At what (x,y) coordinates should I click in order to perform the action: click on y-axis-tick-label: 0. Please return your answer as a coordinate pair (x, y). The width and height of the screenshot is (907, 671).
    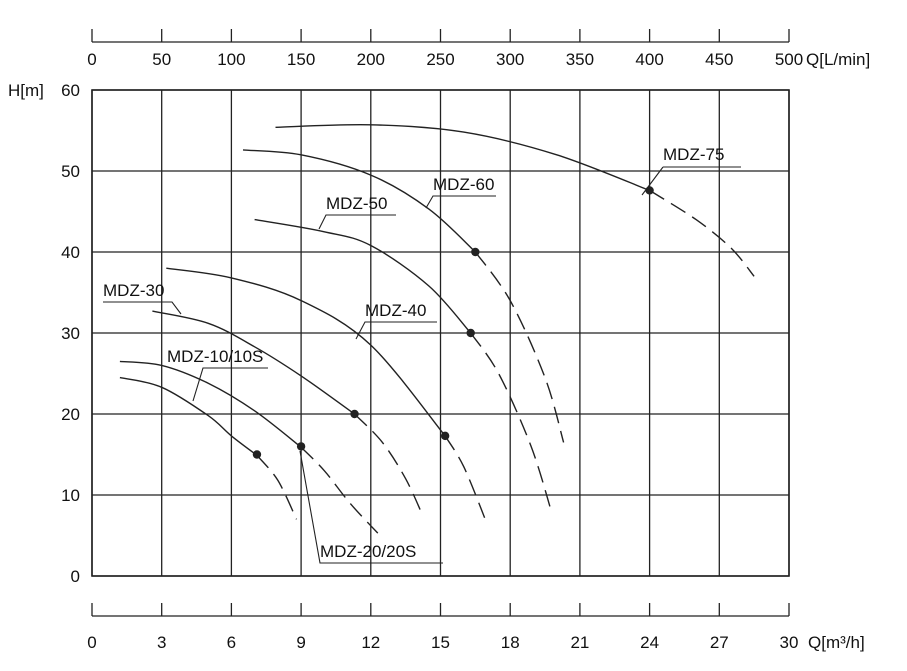
    Looking at the image, I should click on (75, 576).